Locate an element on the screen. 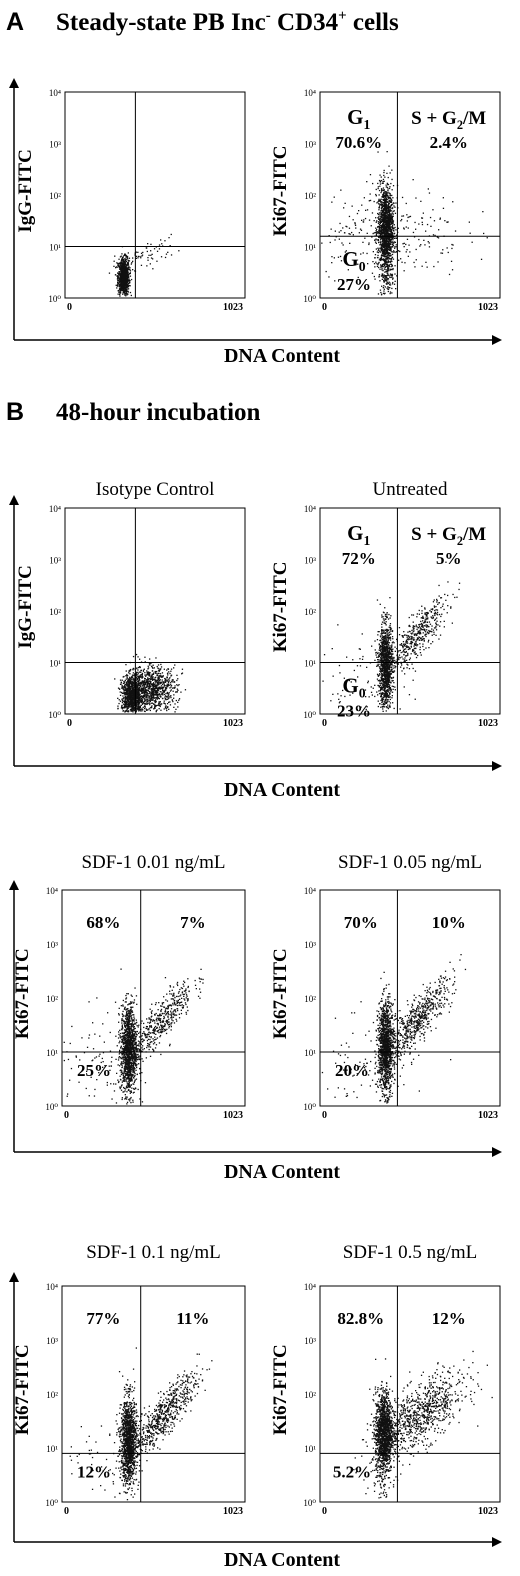 The height and width of the screenshot is (1576, 520). x-tick-label: 0 is located at coordinates (69, 723).